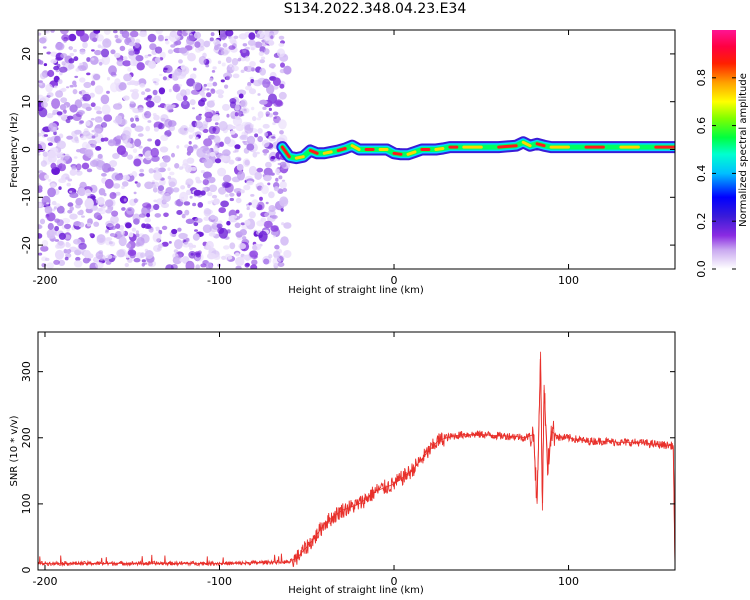  What do you see at coordinates (26, 102) in the screenshot?
I see `y-tick-label: 10` at bounding box center [26, 102].